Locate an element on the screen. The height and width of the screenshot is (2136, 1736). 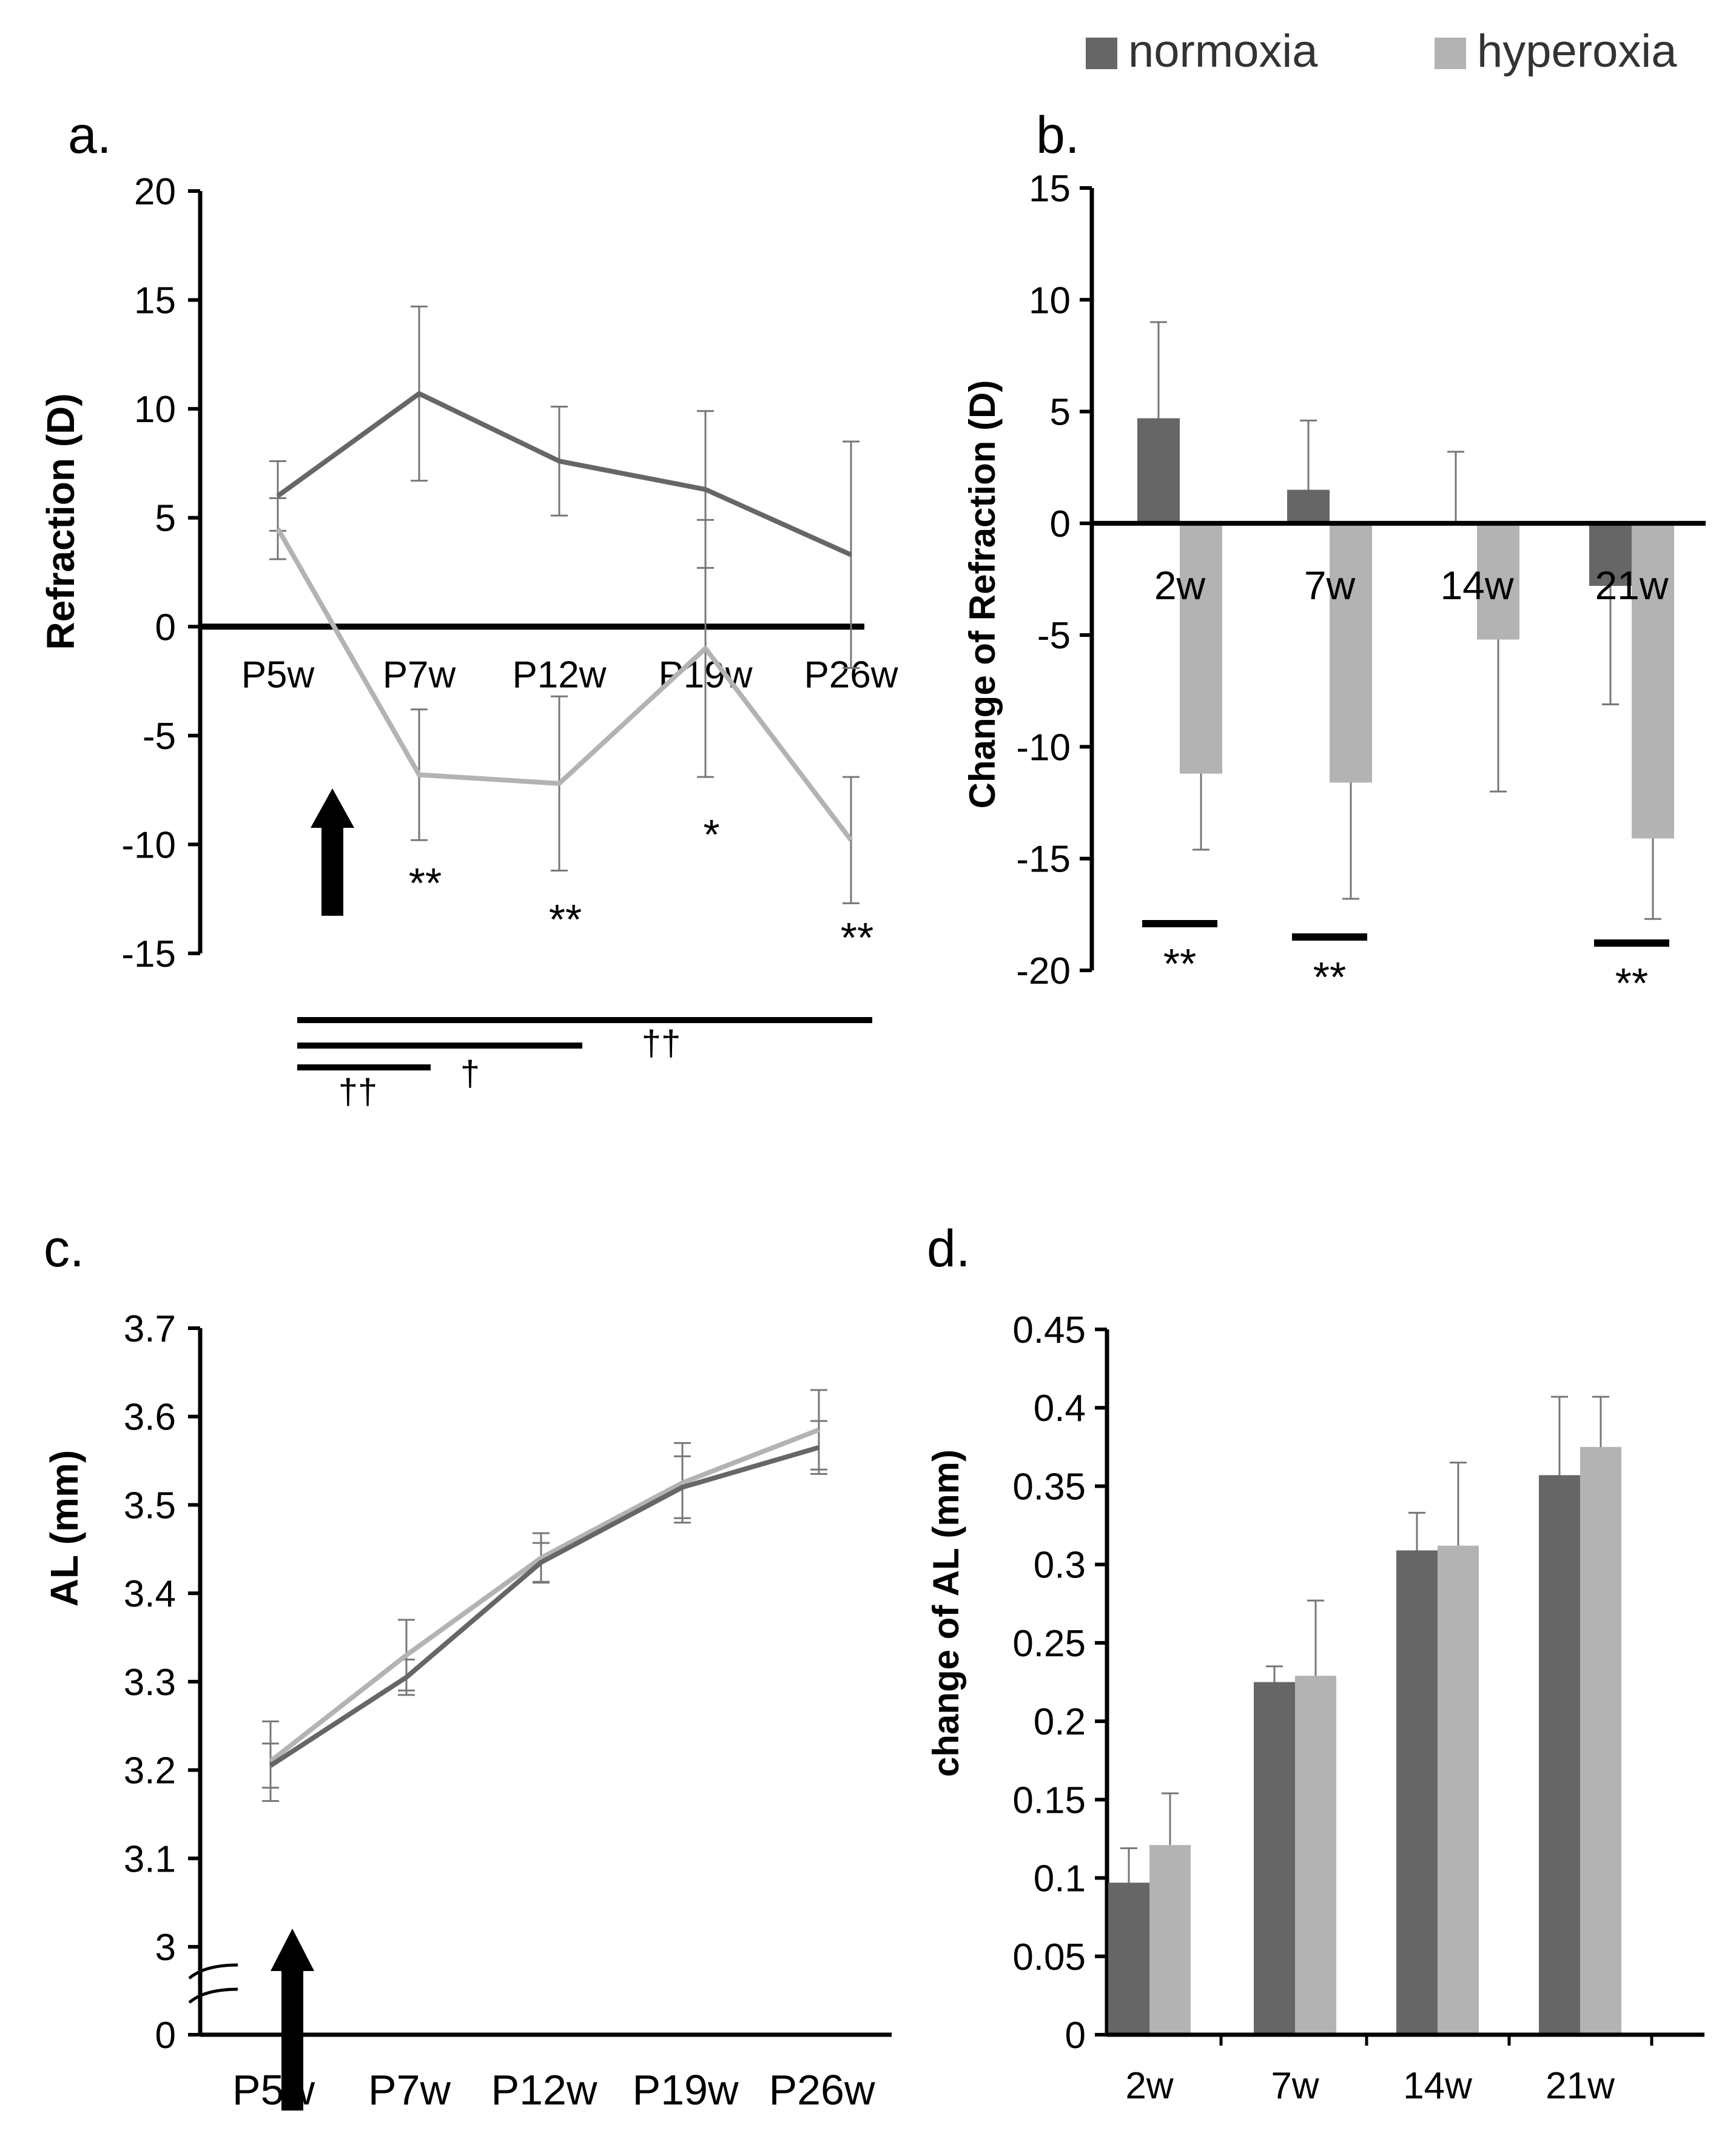
bracket-label: † is located at coordinates (470, 1073).